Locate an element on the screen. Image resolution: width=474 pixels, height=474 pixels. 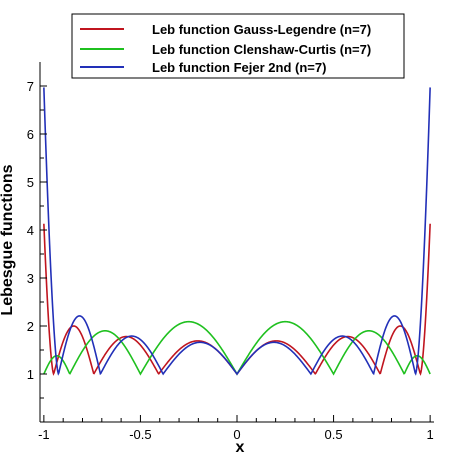
y-tick-label: 4 is located at coordinates (30, 230).